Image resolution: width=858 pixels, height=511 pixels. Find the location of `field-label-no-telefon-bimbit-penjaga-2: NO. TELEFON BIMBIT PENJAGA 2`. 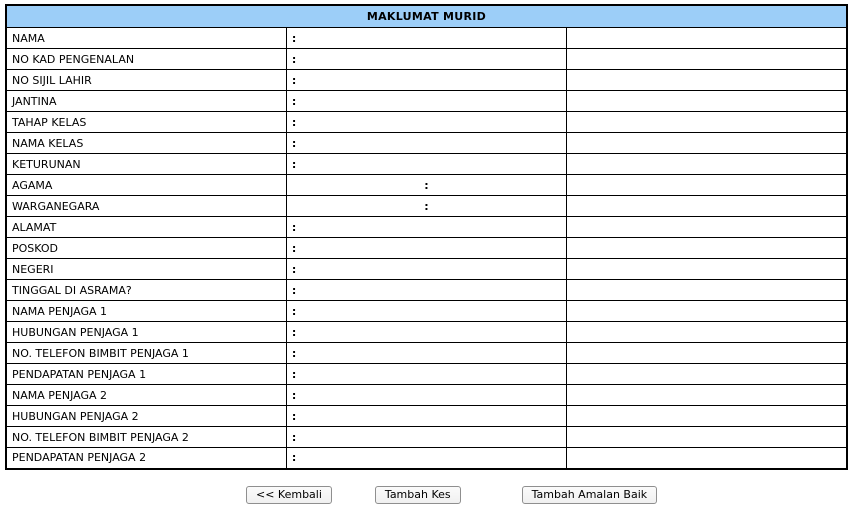

field-label-no-telefon-bimbit-penjaga-2: NO. TELEFON BIMBIT PENJAGA 2 is located at coordinates (146, 437).